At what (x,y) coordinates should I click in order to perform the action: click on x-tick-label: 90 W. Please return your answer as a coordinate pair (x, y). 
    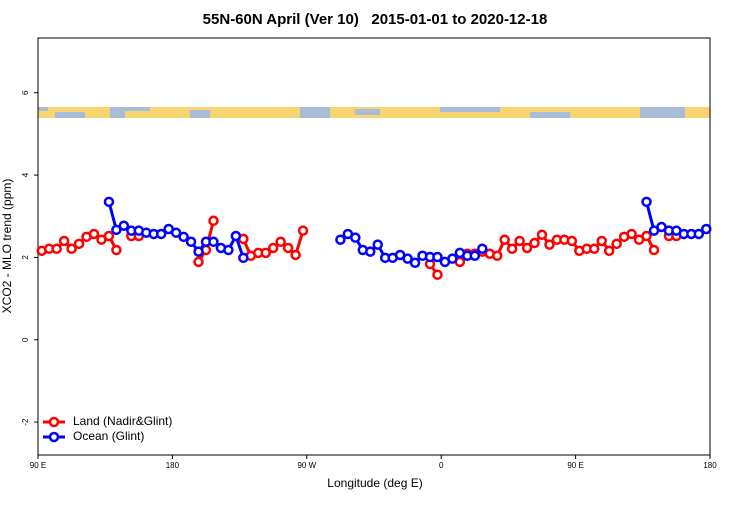
    Looking at the image, I should click on (306, 465).